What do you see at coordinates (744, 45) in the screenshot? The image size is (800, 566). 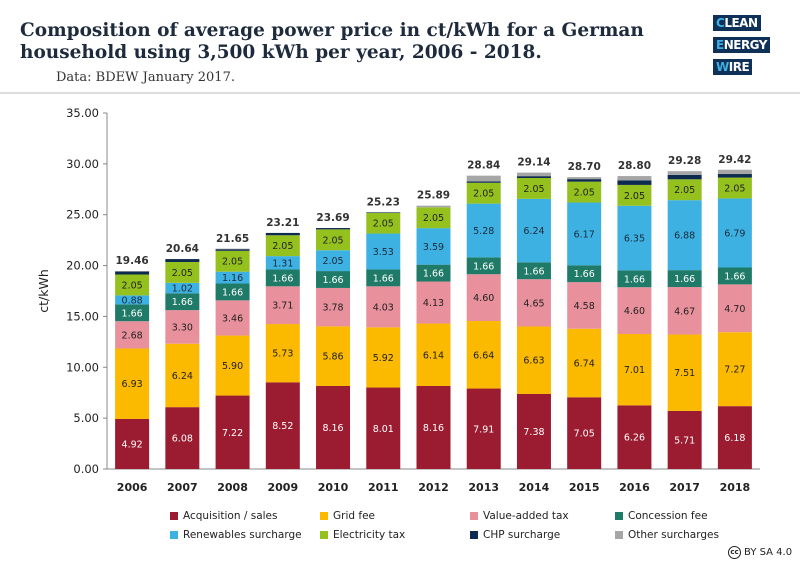 I see `clean-energy-wire-logo: CLEAN ENERGY WIRE` at bounding box center [744, 45].